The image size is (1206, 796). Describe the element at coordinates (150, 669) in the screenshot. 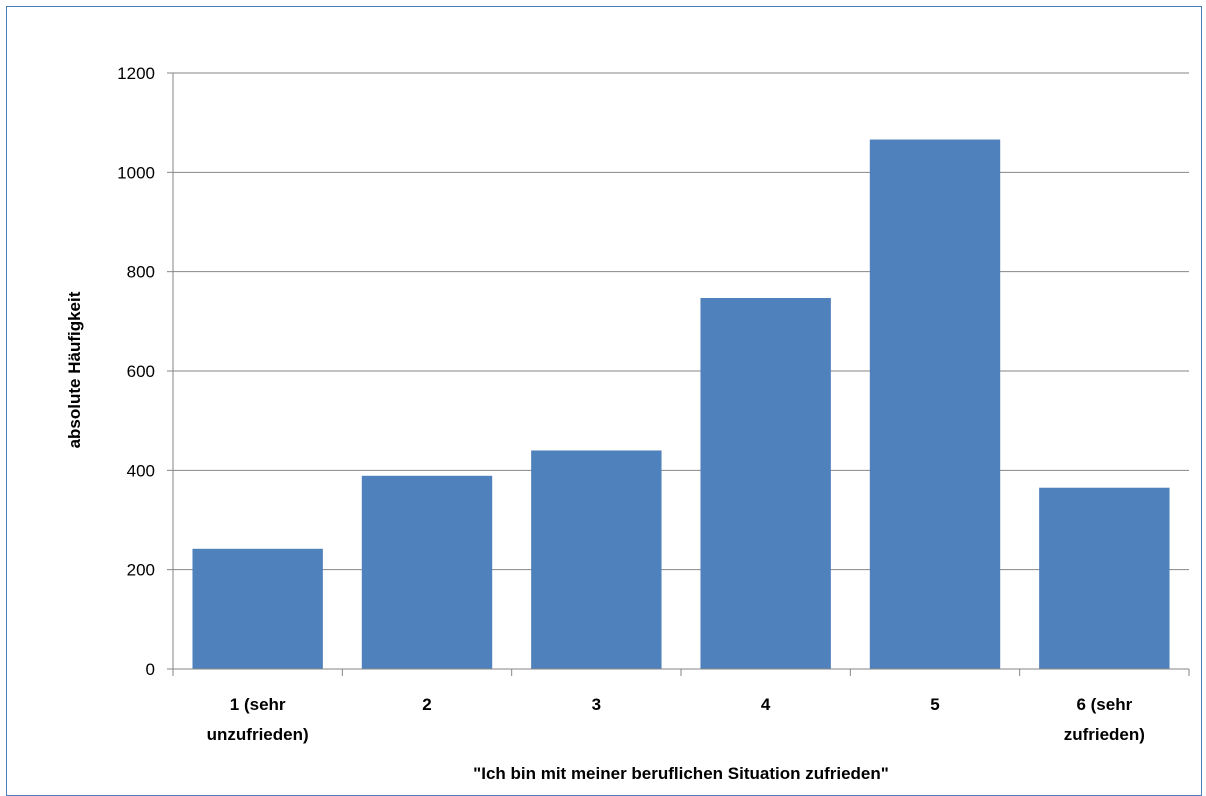

I see `y-tick-label: 0` at that location.